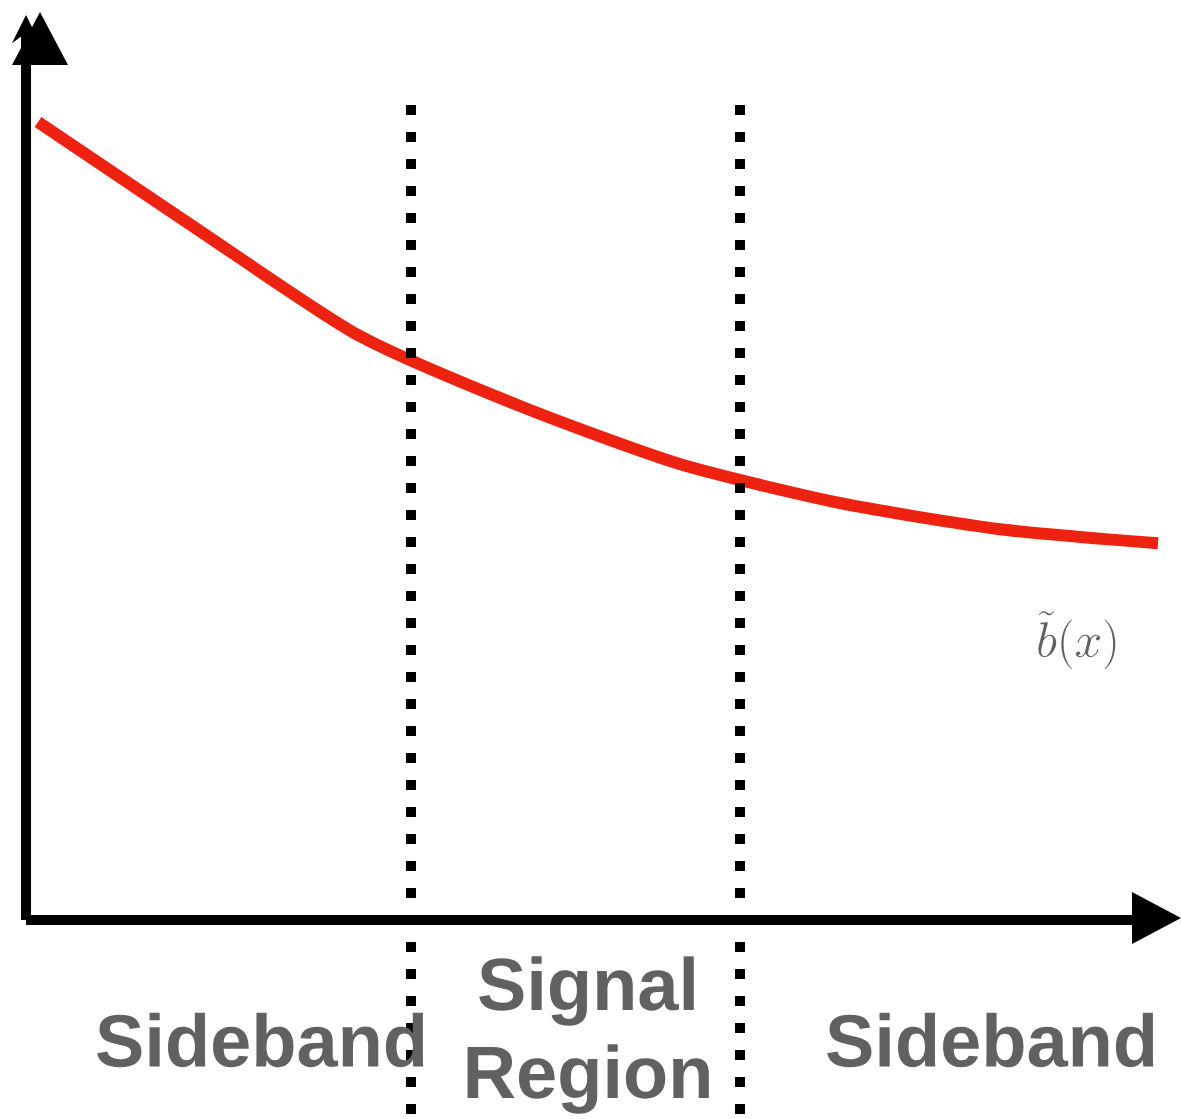  Describe the element at coordinates (588, 1035) in the screenshot. I see `text: Signal Region` at that location.